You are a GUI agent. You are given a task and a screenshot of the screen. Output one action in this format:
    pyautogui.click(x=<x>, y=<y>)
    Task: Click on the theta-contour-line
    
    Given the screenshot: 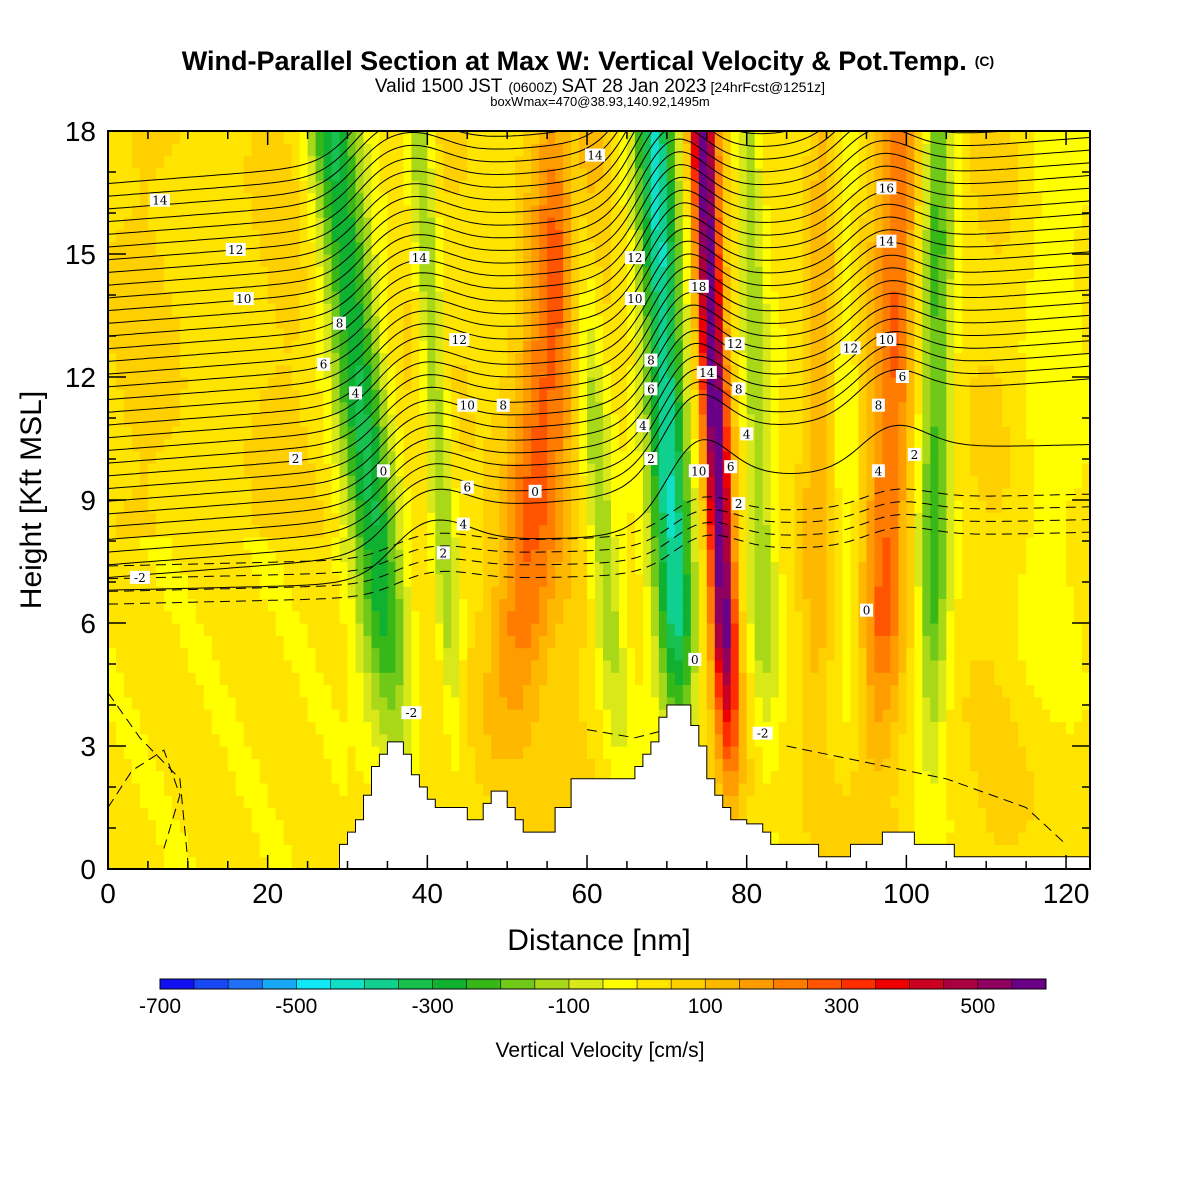 What is the action you would take?
    pyautogui.click(x=599, y=410)
    